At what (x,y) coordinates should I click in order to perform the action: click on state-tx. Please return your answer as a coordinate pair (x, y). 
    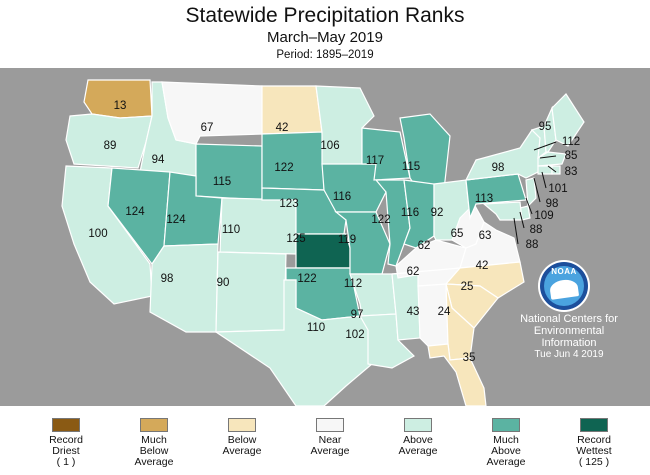
    Looking at the image, I should click on (293, 342).